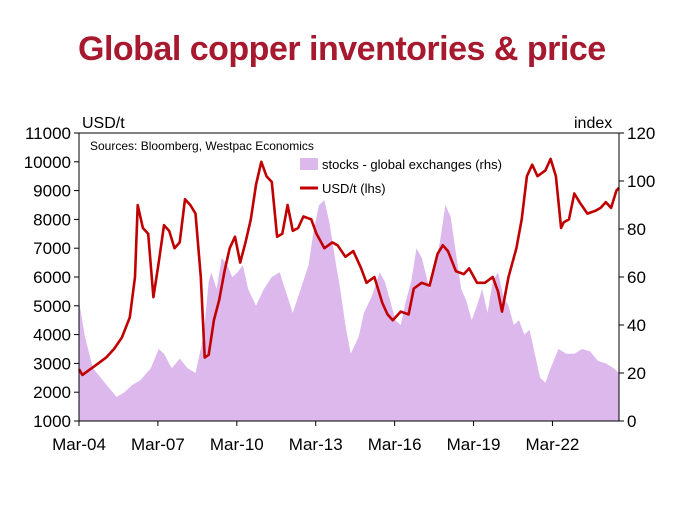  What do you see at coordinates (641, 181) in the screenshot?
I see `right-tick-label: 100` at bounding box center [641, 181].